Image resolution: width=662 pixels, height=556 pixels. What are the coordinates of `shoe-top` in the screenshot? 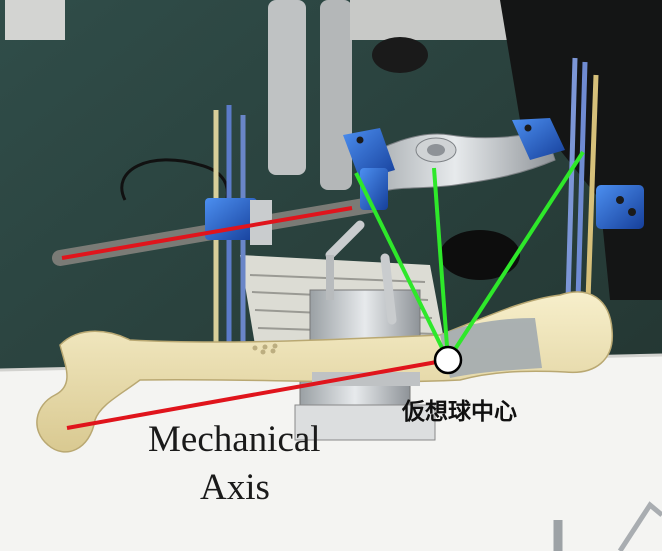 It's located at (400, 55).